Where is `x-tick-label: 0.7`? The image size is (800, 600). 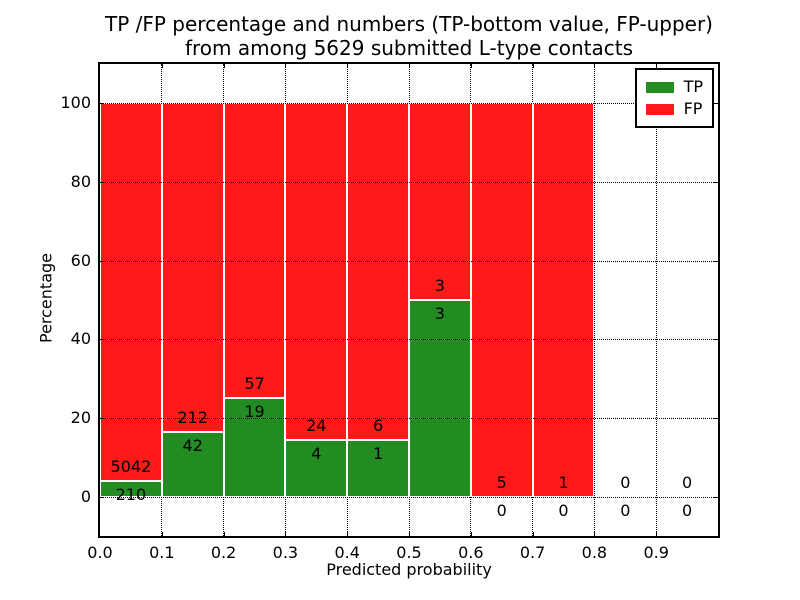
x-tick-label: 0.7 is located at coordinates (532, 552).